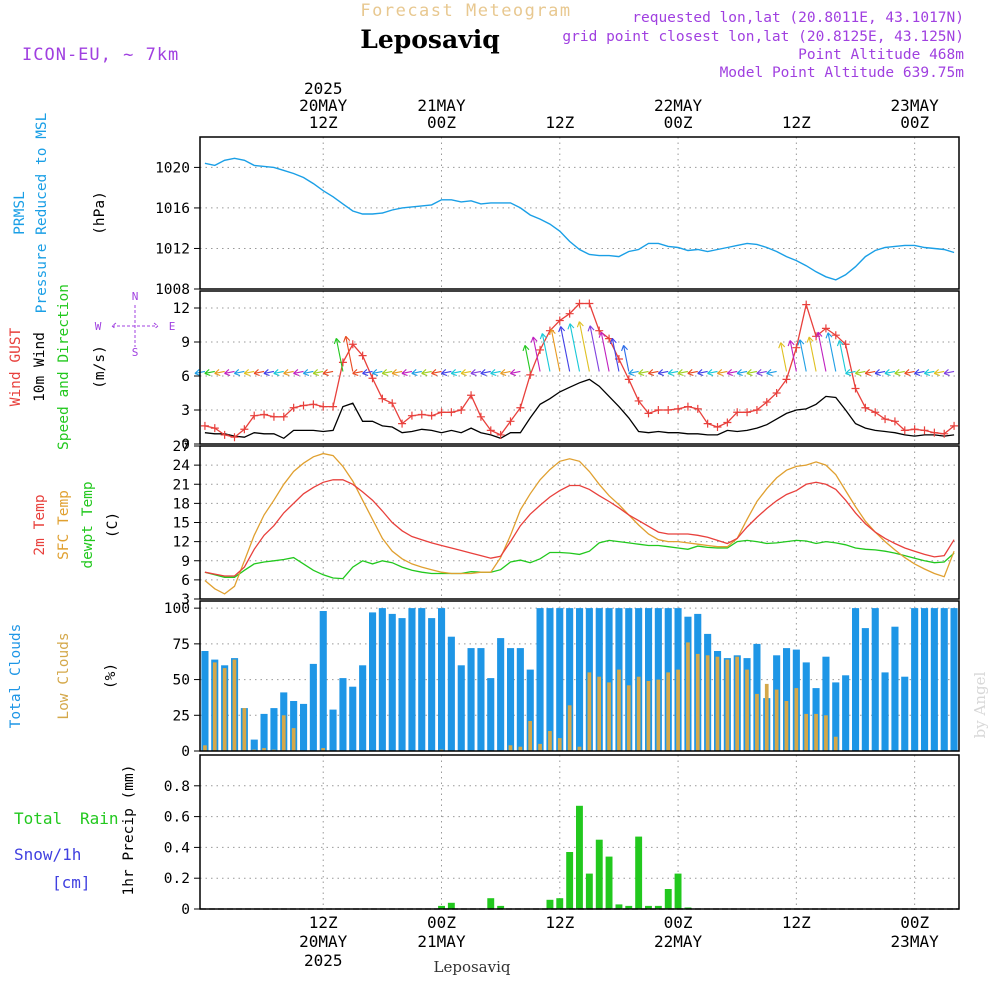 This screenshot has width=1000, height=1005. Describe the element at coordinates (579, 528) in the screenshot. I see `temp-2m-line` at that location.